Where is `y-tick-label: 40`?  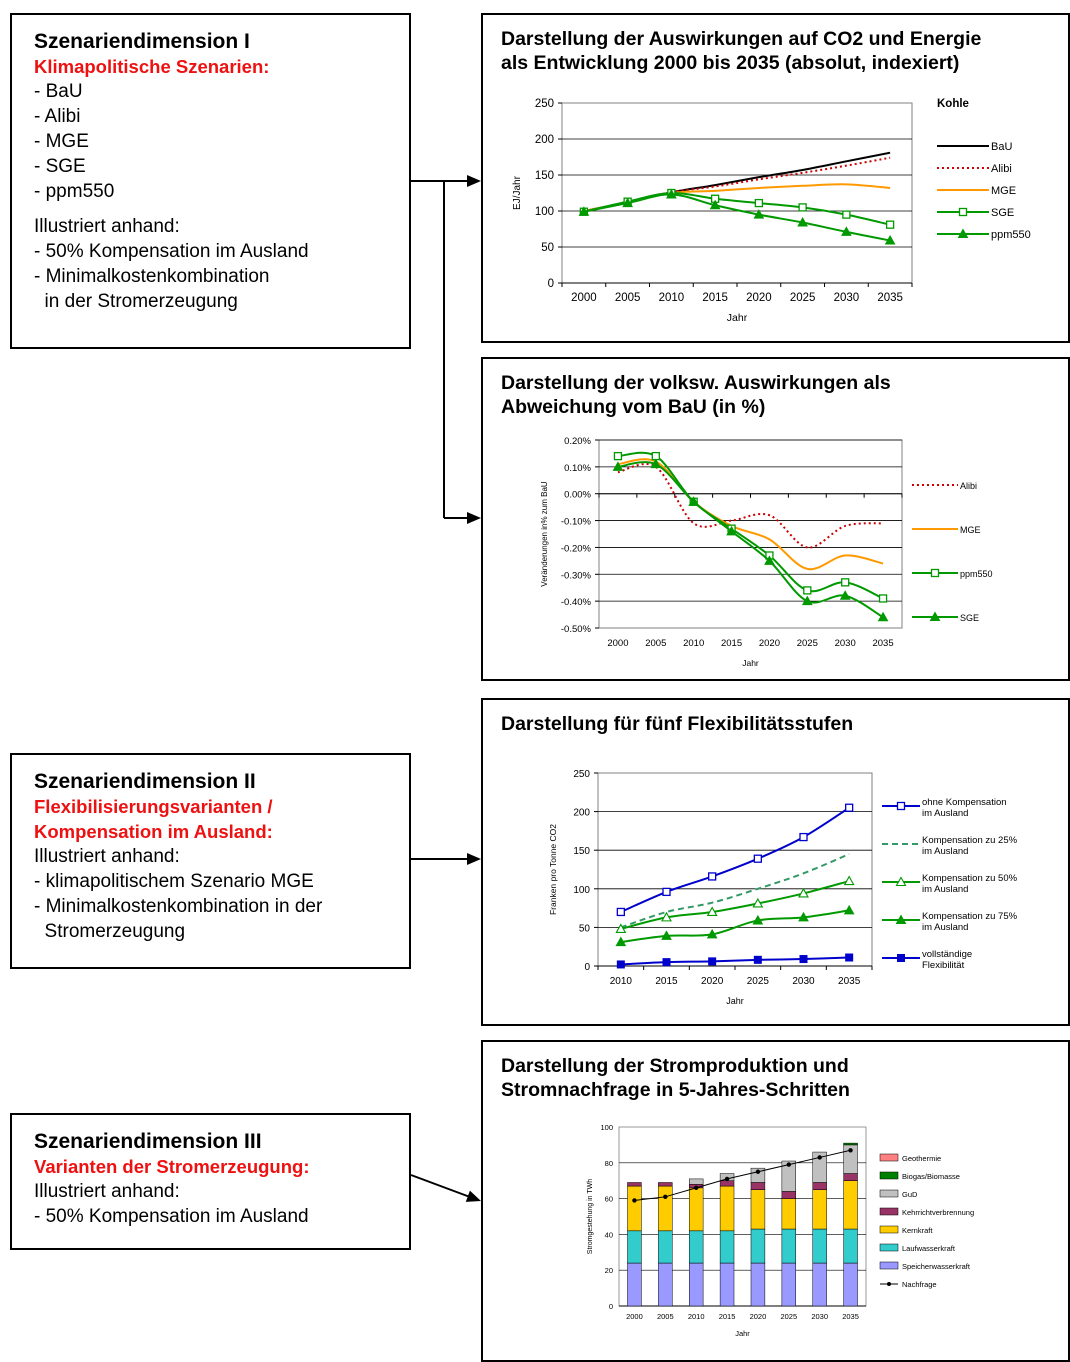
y-tick-label: 40 is located at coordinates (609, 1234).